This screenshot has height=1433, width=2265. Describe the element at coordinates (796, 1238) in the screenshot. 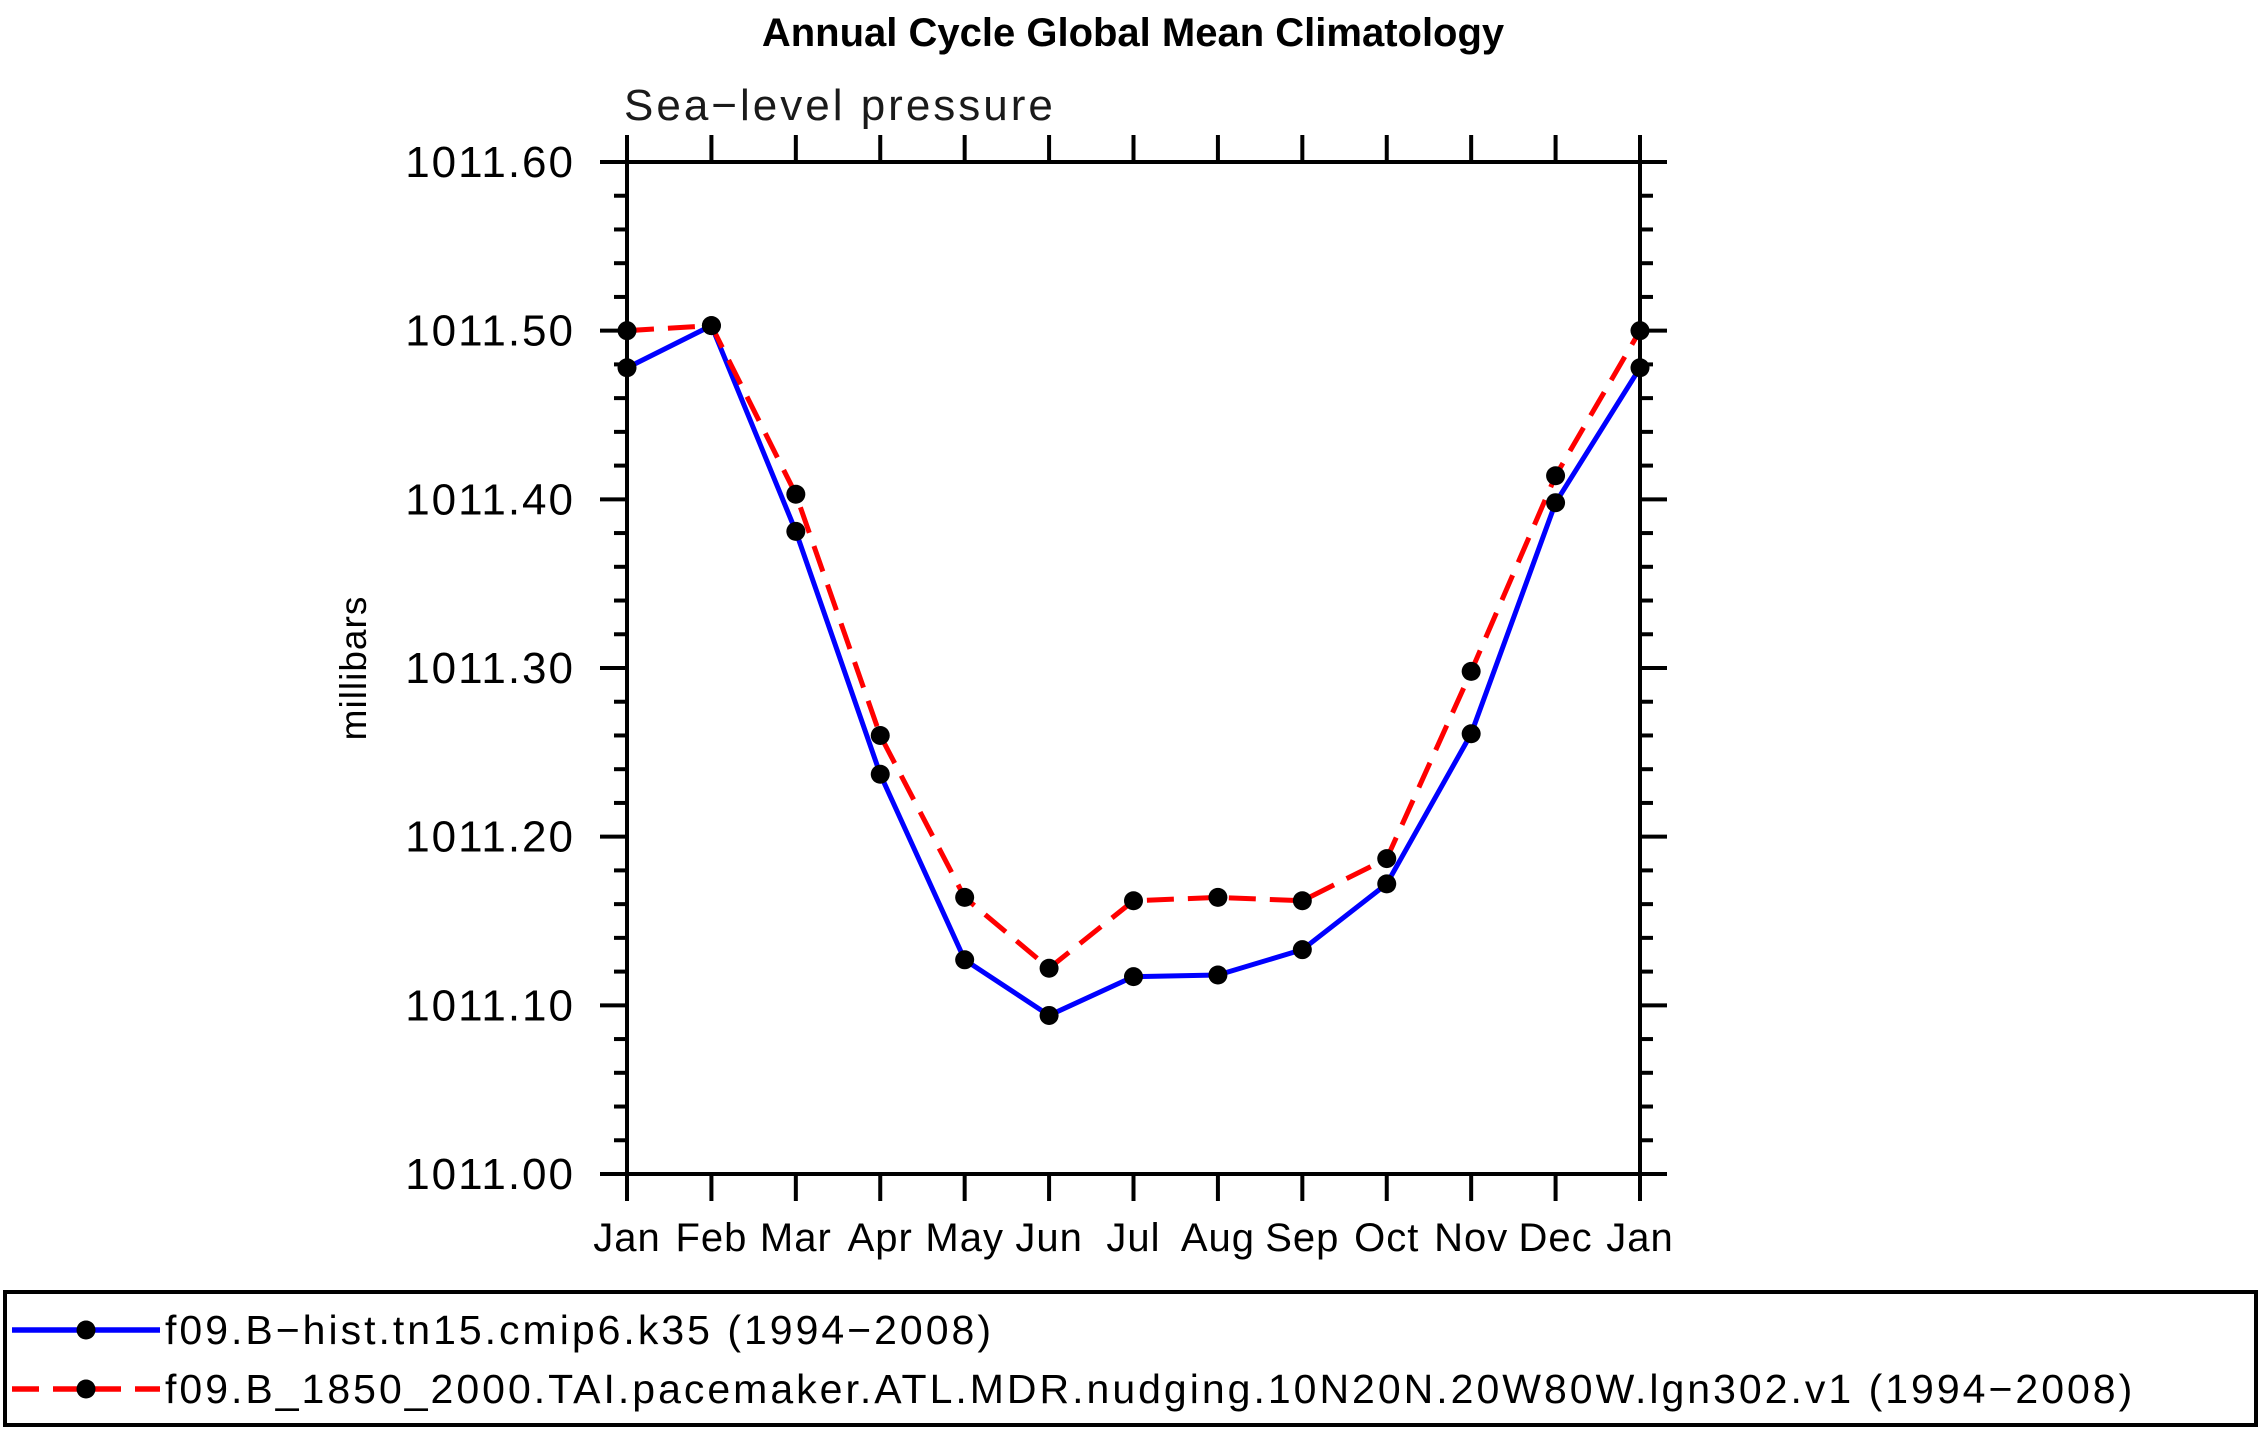

I see `x-tick-label: Mar` at that location.